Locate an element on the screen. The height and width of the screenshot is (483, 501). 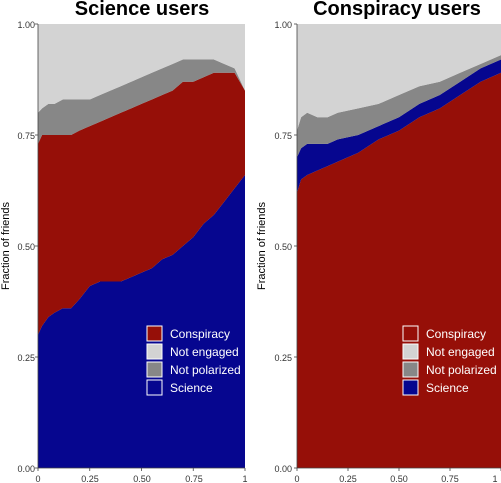
chart-title: Science users is located at coordinates (142, 10).